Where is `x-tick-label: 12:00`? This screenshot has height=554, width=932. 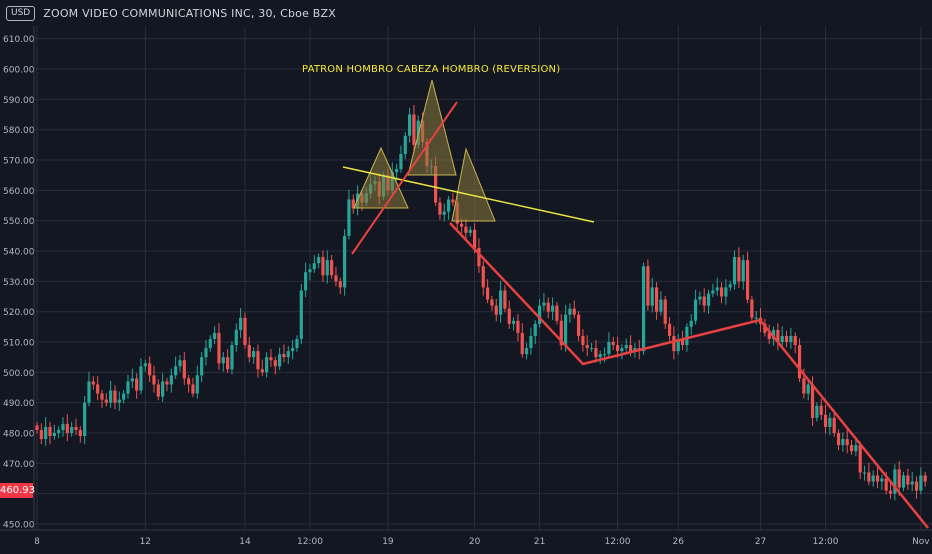 x-tick-label: 12:00 is located at coordinates (618, 542).